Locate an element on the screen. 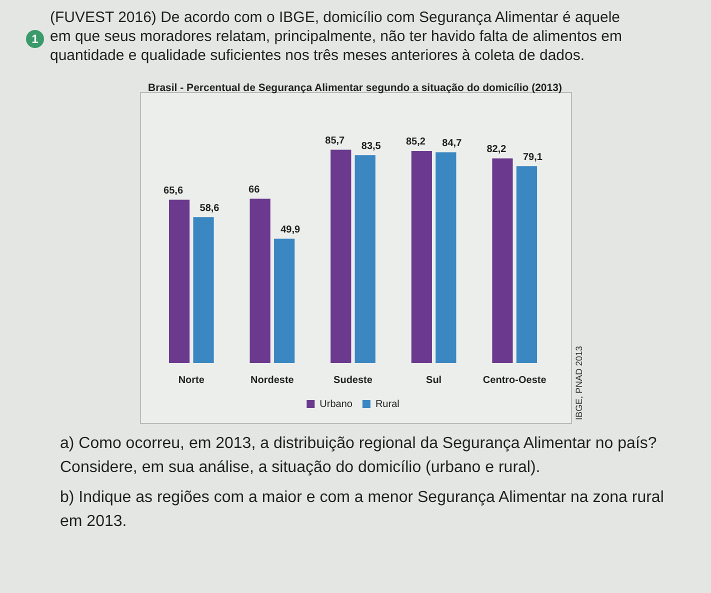 The width and height of the screenshot is (711, 593). text: (FUVEST 2016) De acordo com o IBGE, domicílio com Segurança Alimentar é aquele em que seus moradores relatam, principalmente, não ter havido falta de alimentos em quantidade e qualidade suficientes nos três meses anteriores à coleta de dados. is located at coordinates (336, 36).